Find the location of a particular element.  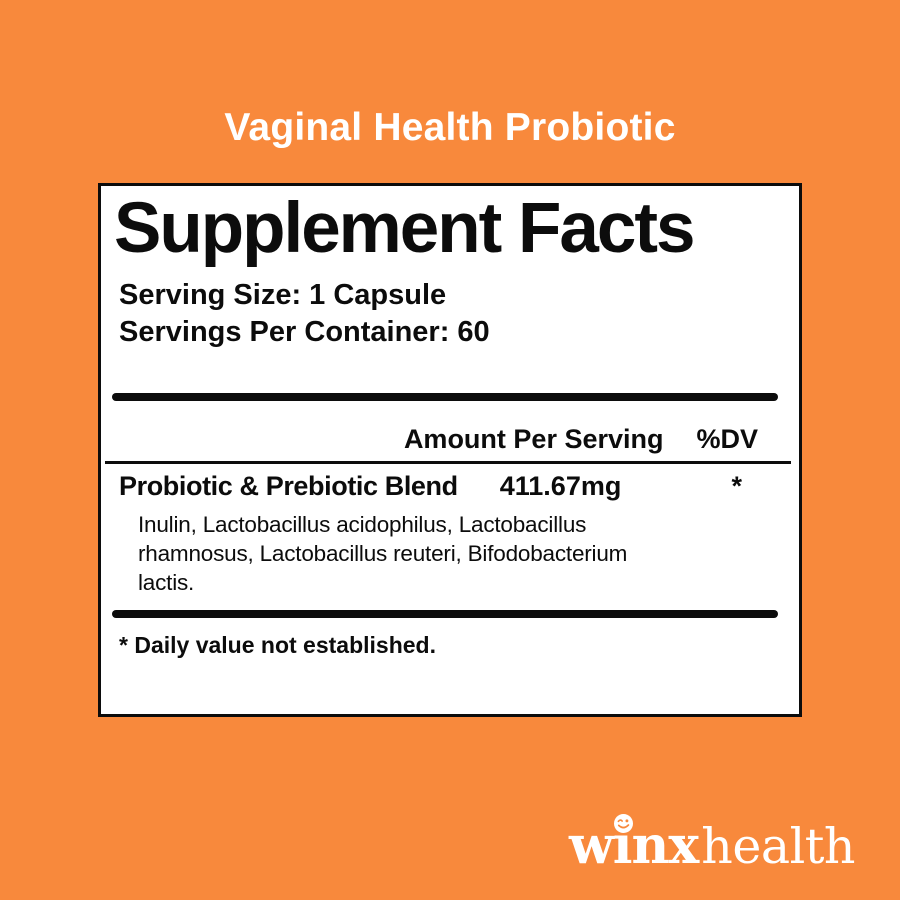

ingredient-blend-dv: * is located at coordinates (736, 486).